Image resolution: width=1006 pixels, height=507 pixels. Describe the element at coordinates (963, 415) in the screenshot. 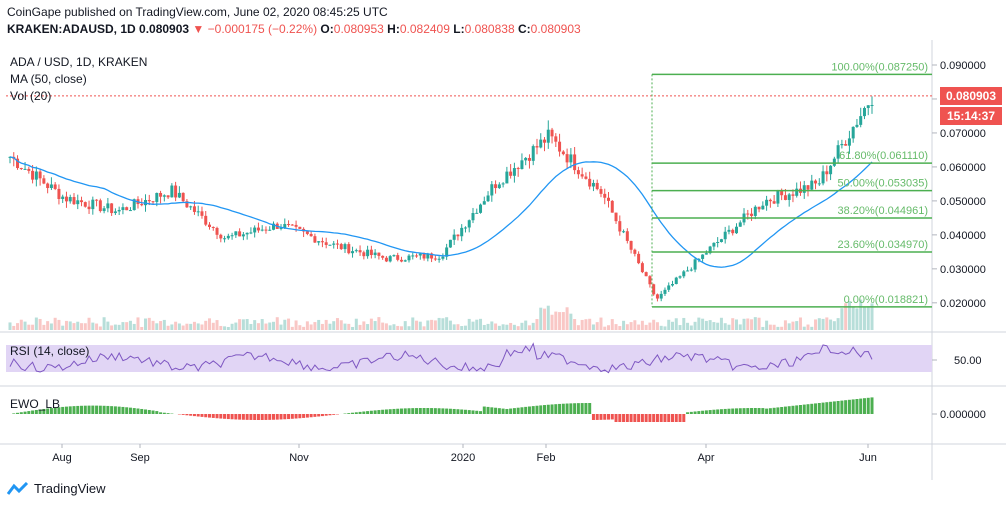

I see `ewo-axis-label: 0.000000` at that location.